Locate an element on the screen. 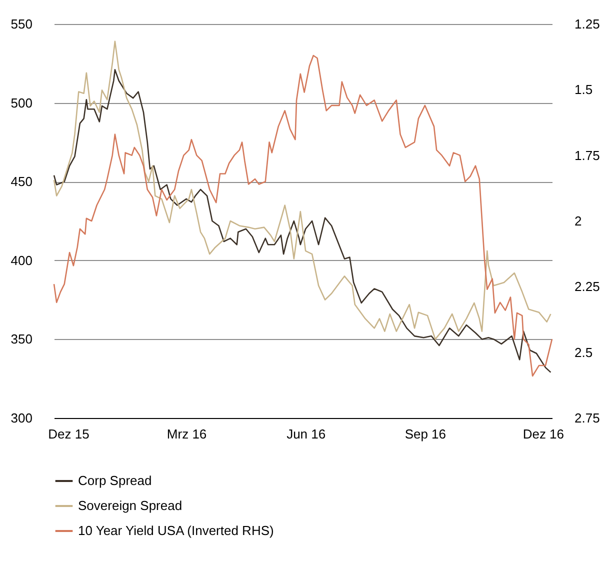 The height and width of the screenshot is (569, 614). y-tick-label: 350 is located at coordinates (21, 339).